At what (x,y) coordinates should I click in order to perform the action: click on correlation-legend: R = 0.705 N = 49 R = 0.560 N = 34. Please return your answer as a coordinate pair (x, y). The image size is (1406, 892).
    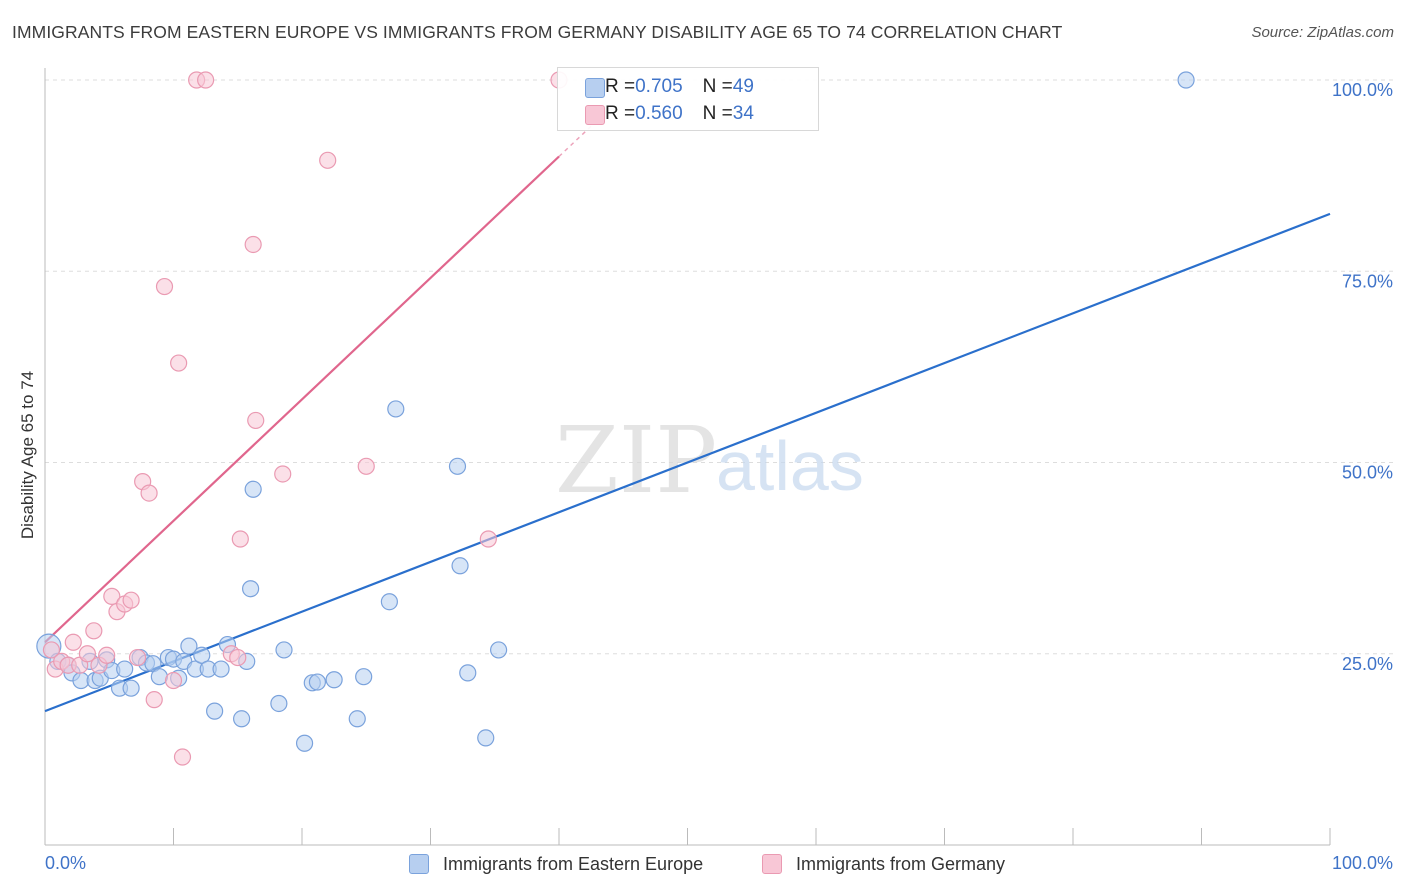
    Looking at the image, I should click on (688, 99).